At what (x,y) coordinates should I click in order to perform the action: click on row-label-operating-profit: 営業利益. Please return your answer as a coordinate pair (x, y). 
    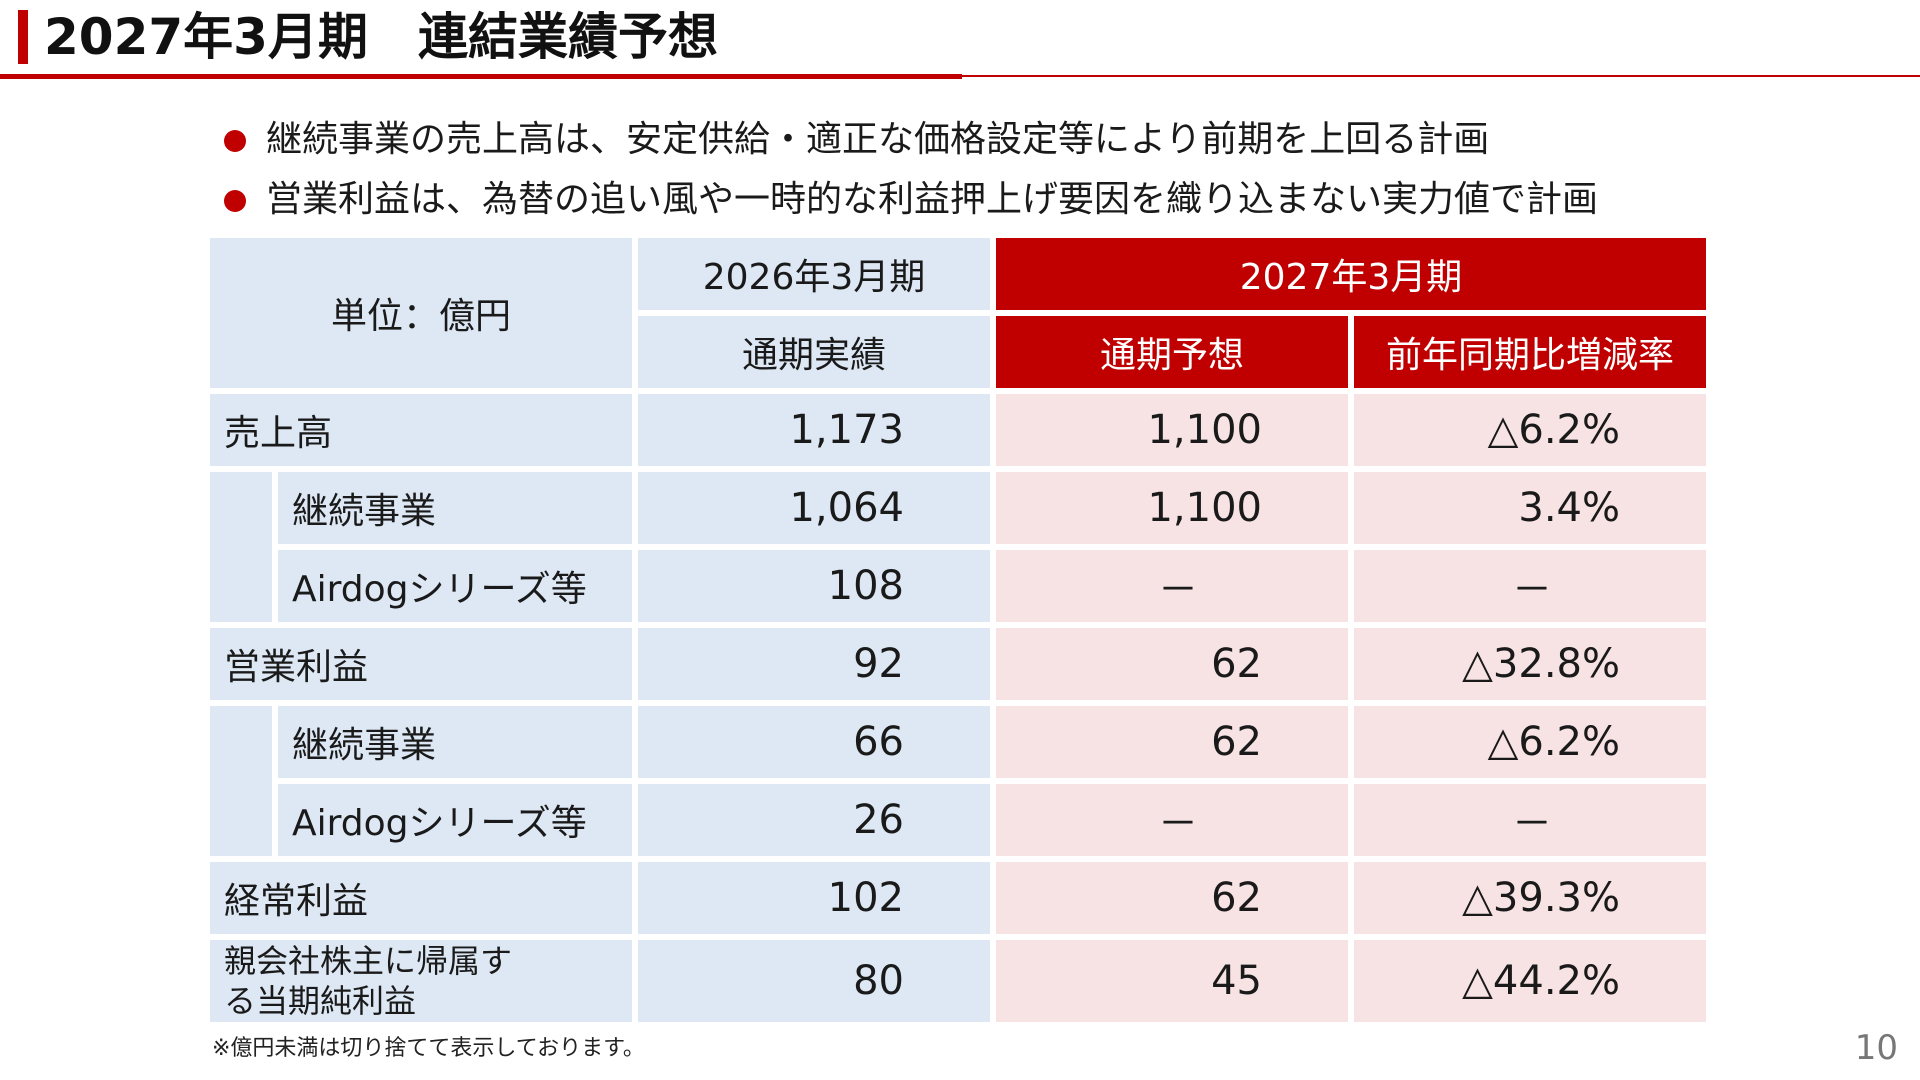
    Looking at the image, I should click on (421, 664).